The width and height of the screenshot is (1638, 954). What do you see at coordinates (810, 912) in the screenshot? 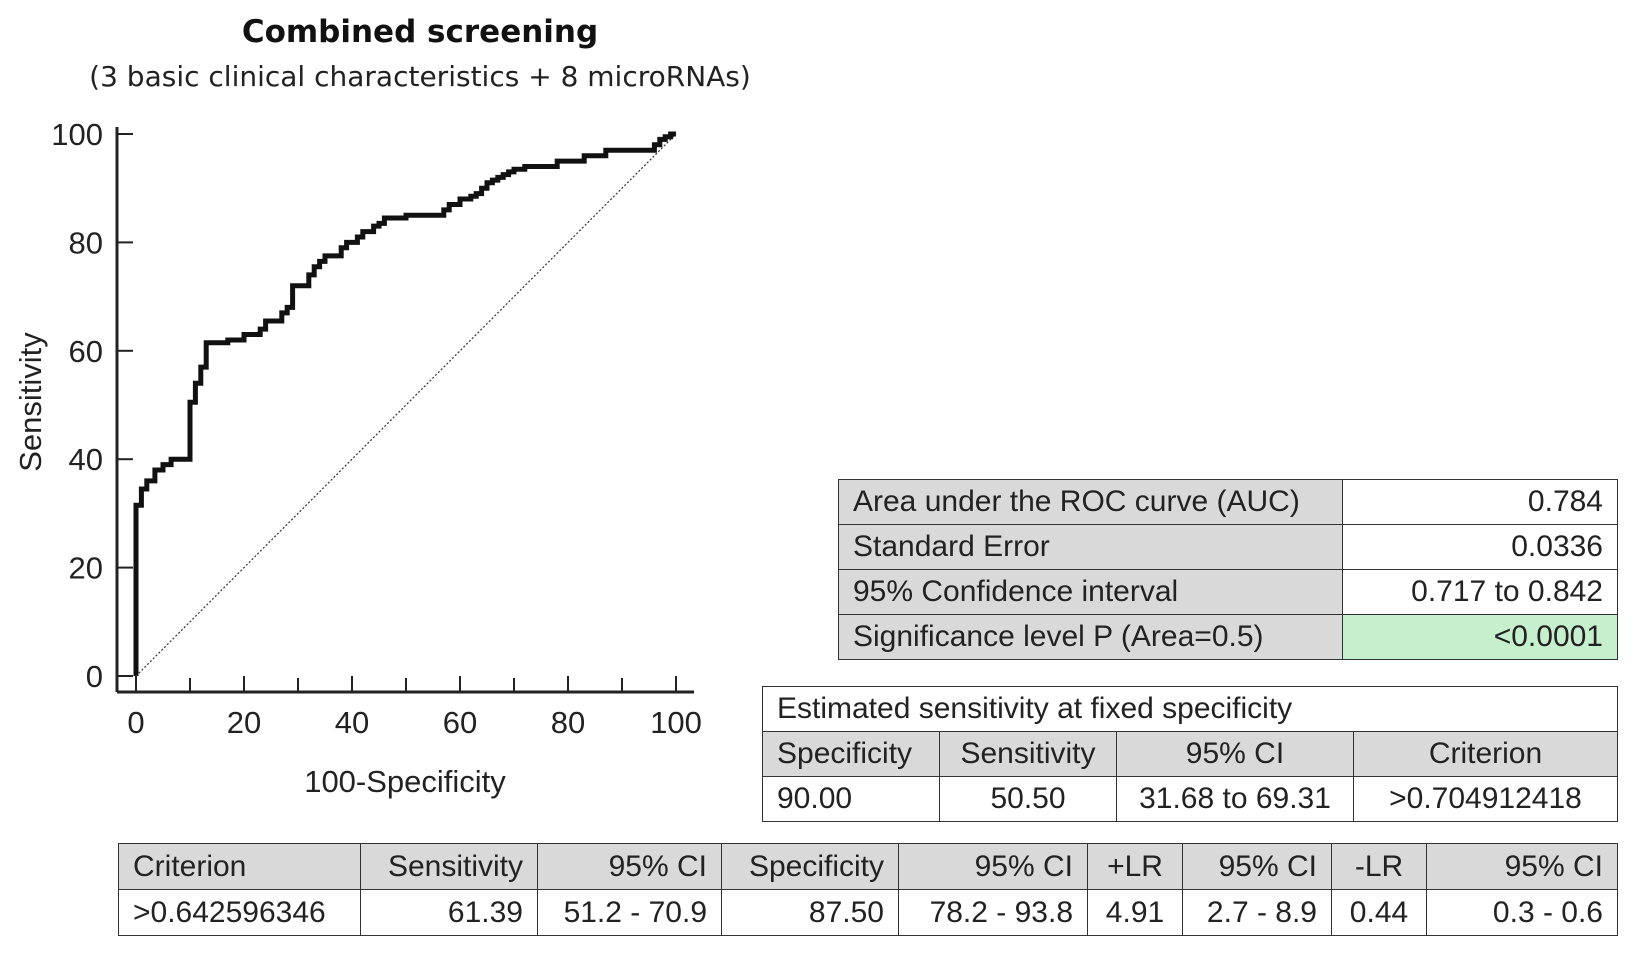
I see `crit-cell: 87.50` at bounding box center [810, 912].